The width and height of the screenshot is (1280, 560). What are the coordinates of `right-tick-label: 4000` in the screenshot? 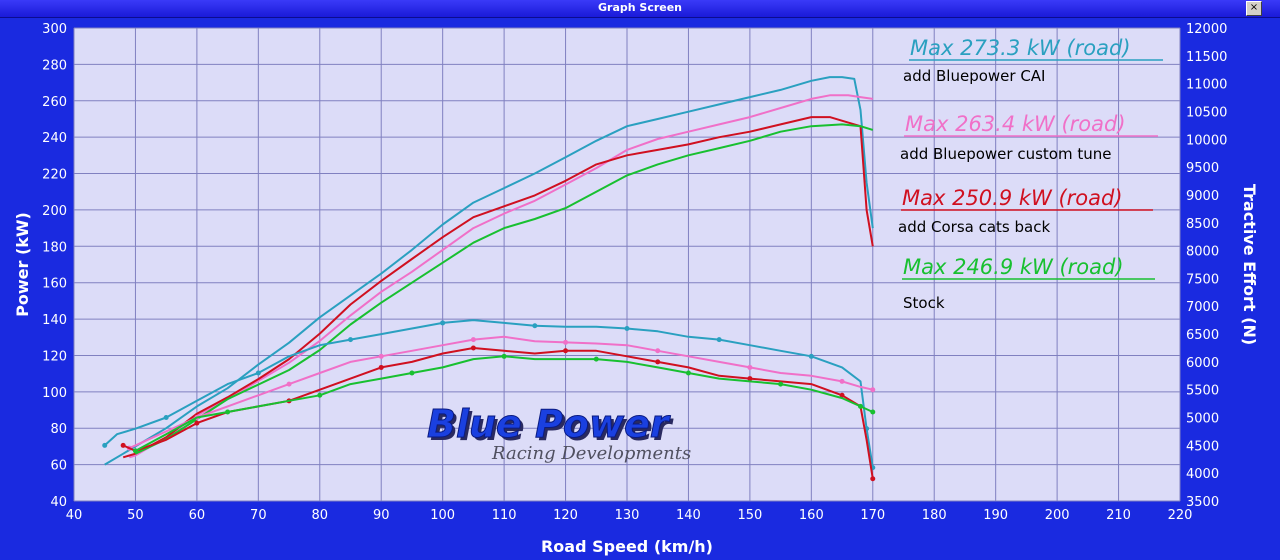 It's located at (1202, 474).